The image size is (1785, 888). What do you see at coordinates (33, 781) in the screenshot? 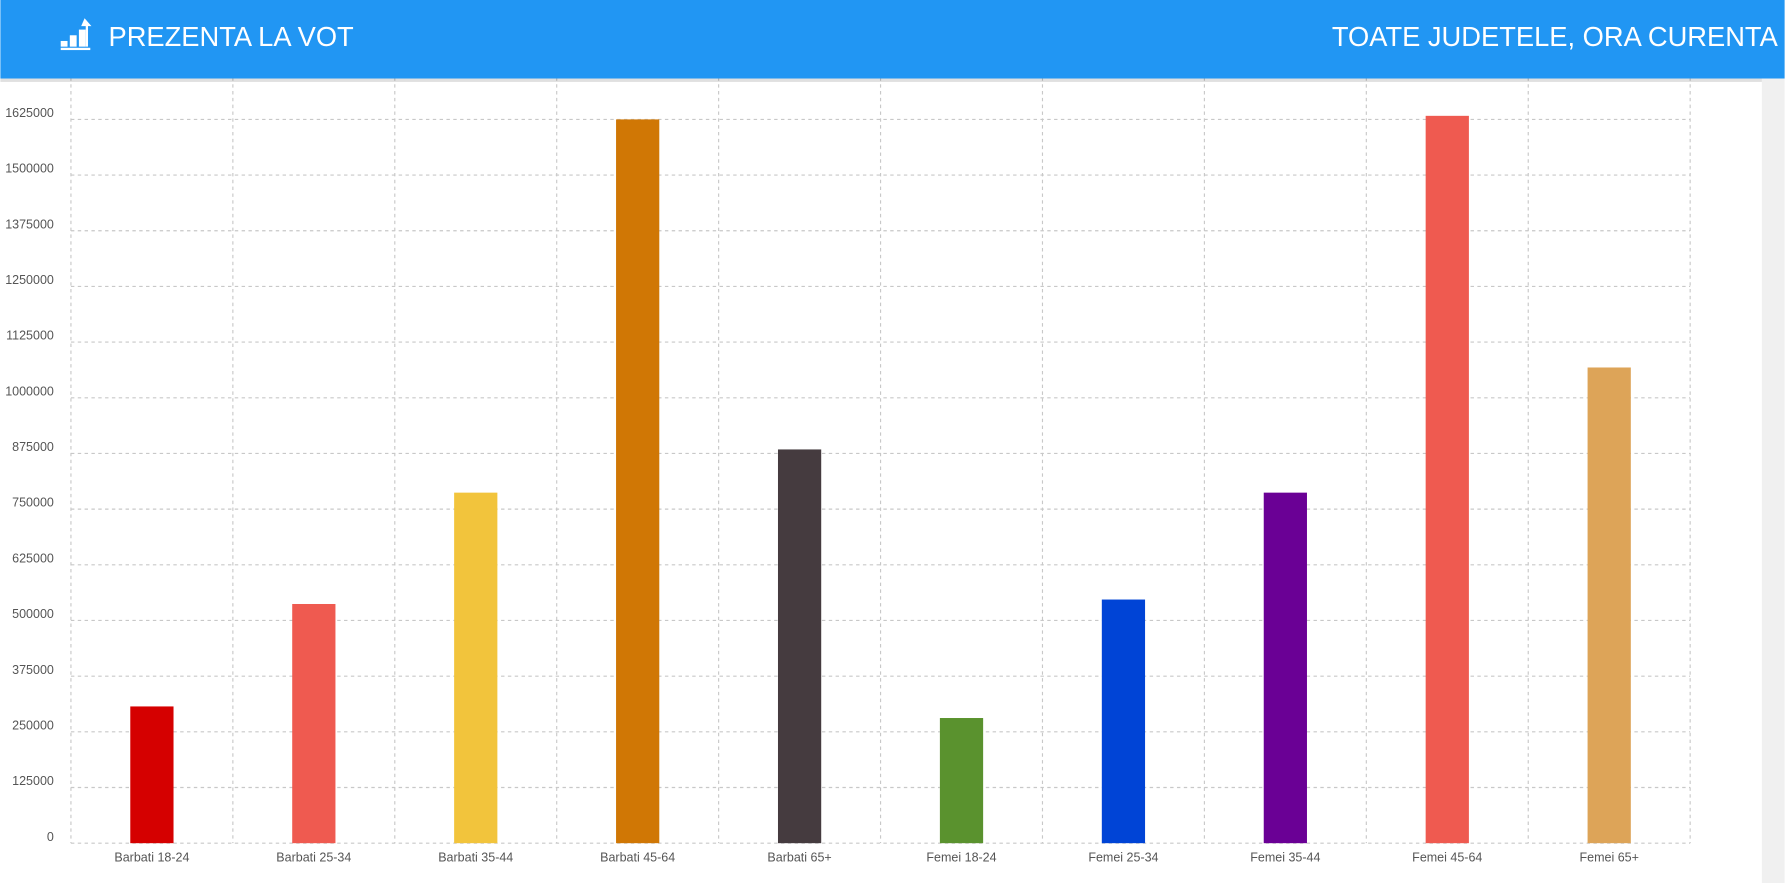
I see `y-tick-label: 125000` at bounding box center [33, 781].